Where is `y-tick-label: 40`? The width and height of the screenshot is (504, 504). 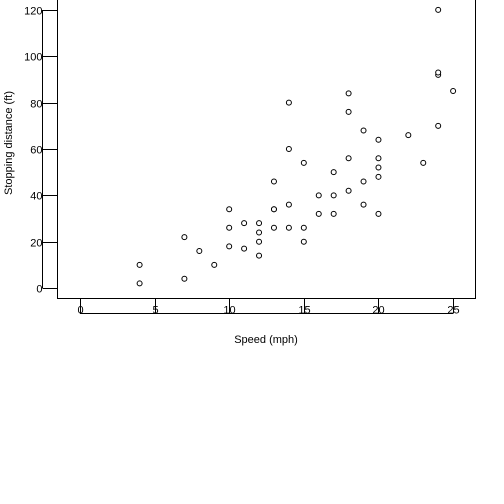 y-tick-label: 40 is located at coordinates (36, 197).